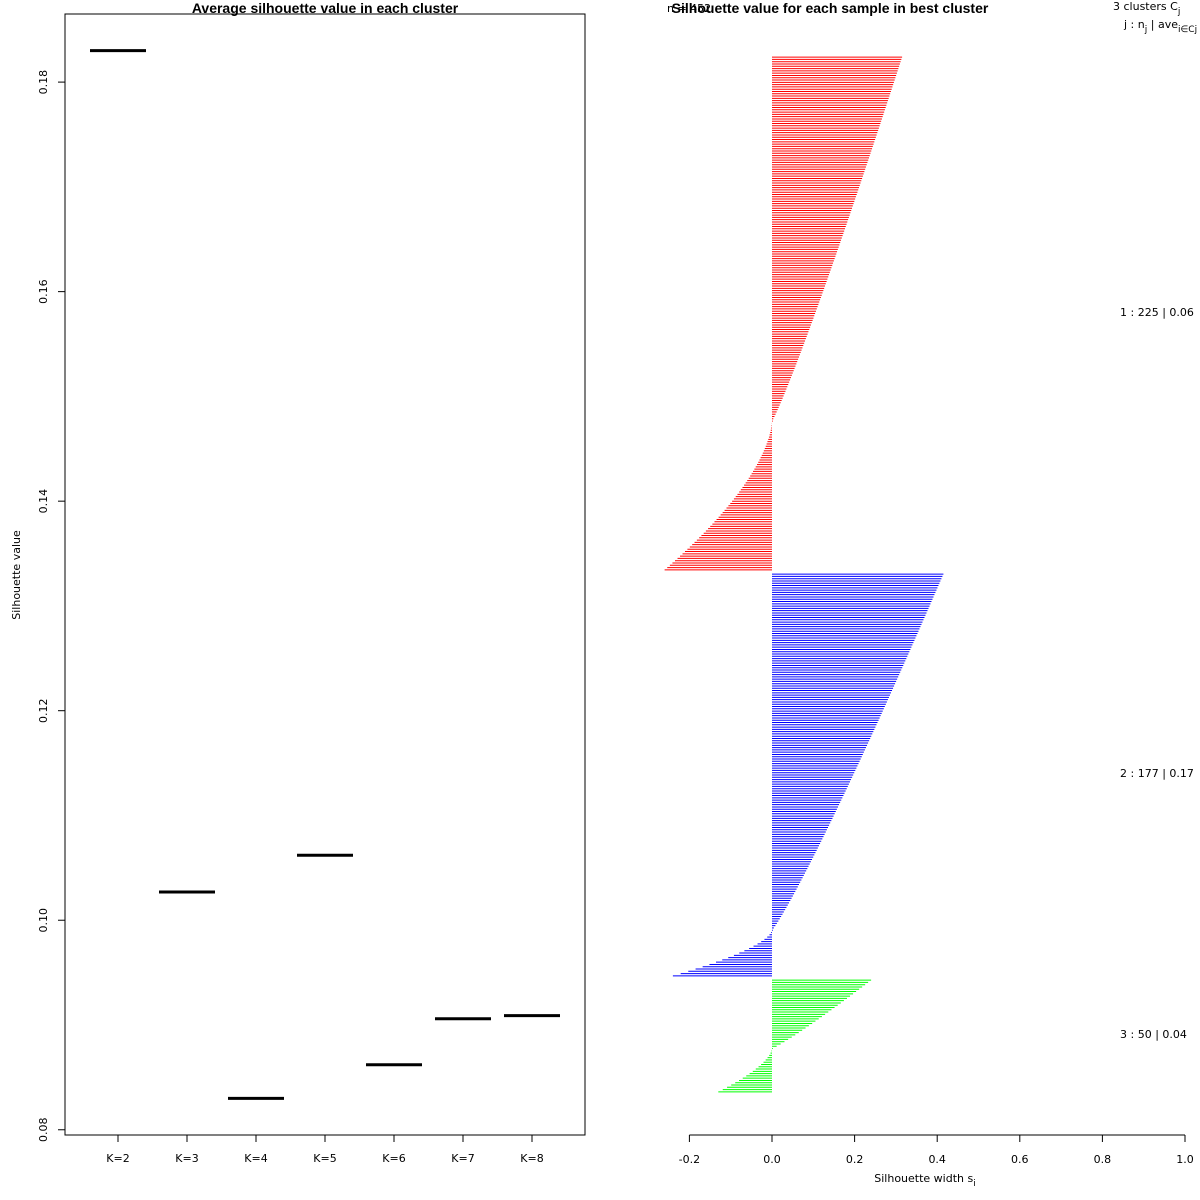  Describe the element at coordinates (43, 501) in the screenshot. I see `left-y-tick-label: 0.14` at that location.